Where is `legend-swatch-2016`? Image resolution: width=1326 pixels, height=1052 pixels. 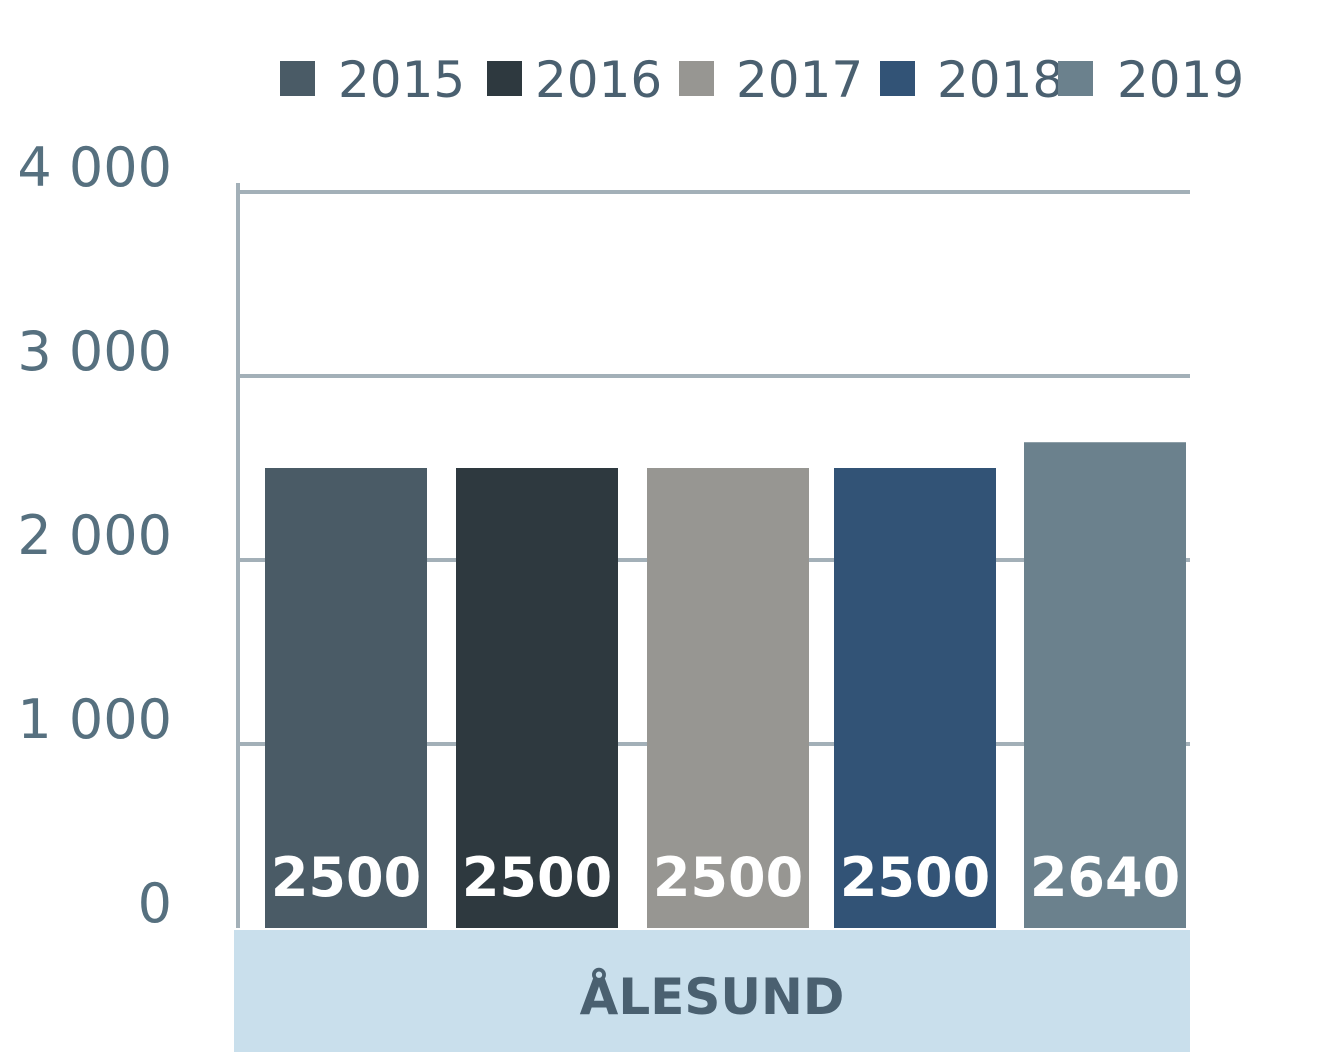
legend-swatch-2016 is located at coordinates (504, 78).